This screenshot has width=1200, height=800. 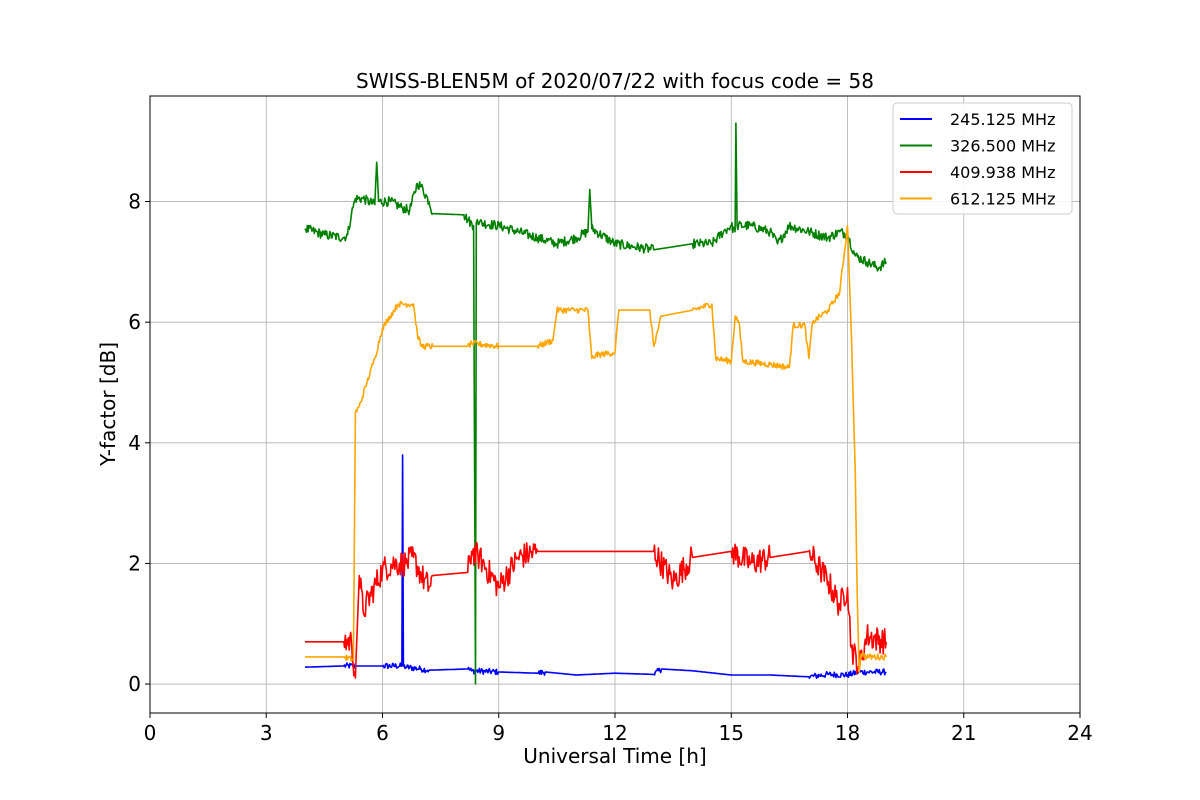 I want to click on y-axis-label: Y-factor [dB], so click(x=108, y=404).